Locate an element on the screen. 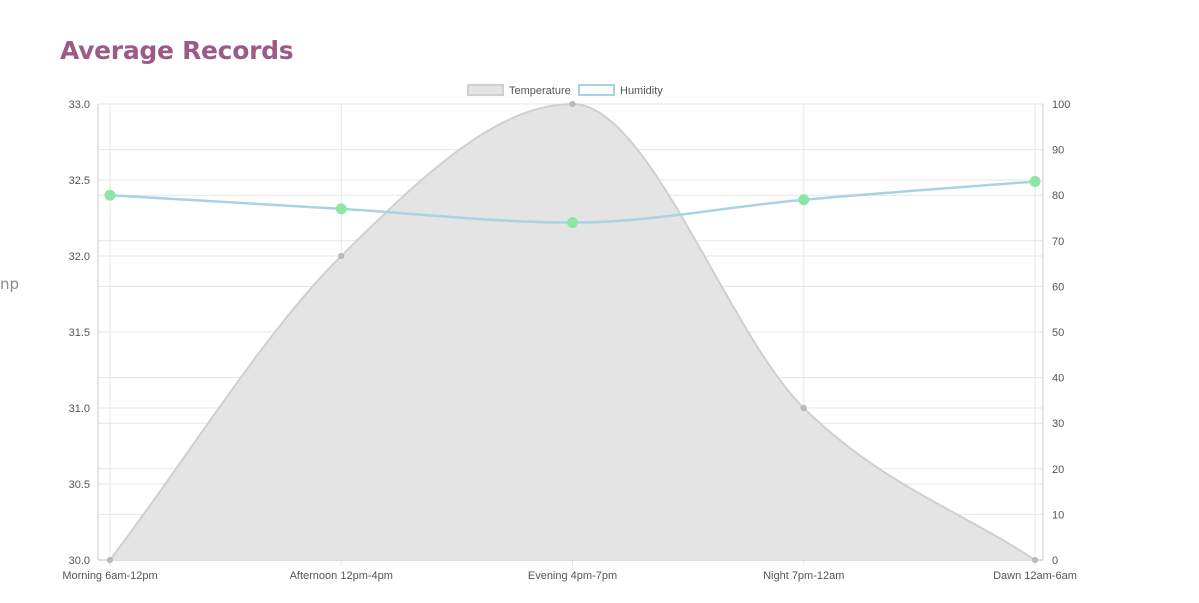 This screenshot has height=603, width=1199. legend-label-humidity: Humidity is located at coordinates (641, 91).